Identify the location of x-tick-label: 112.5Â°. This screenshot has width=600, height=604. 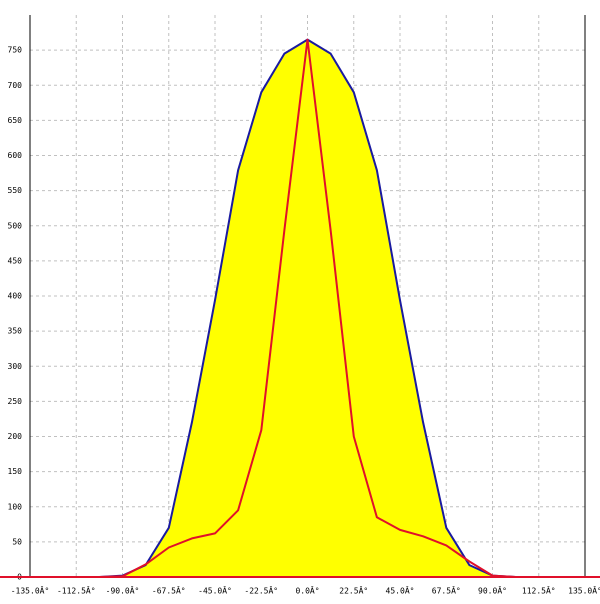
(539, 590).